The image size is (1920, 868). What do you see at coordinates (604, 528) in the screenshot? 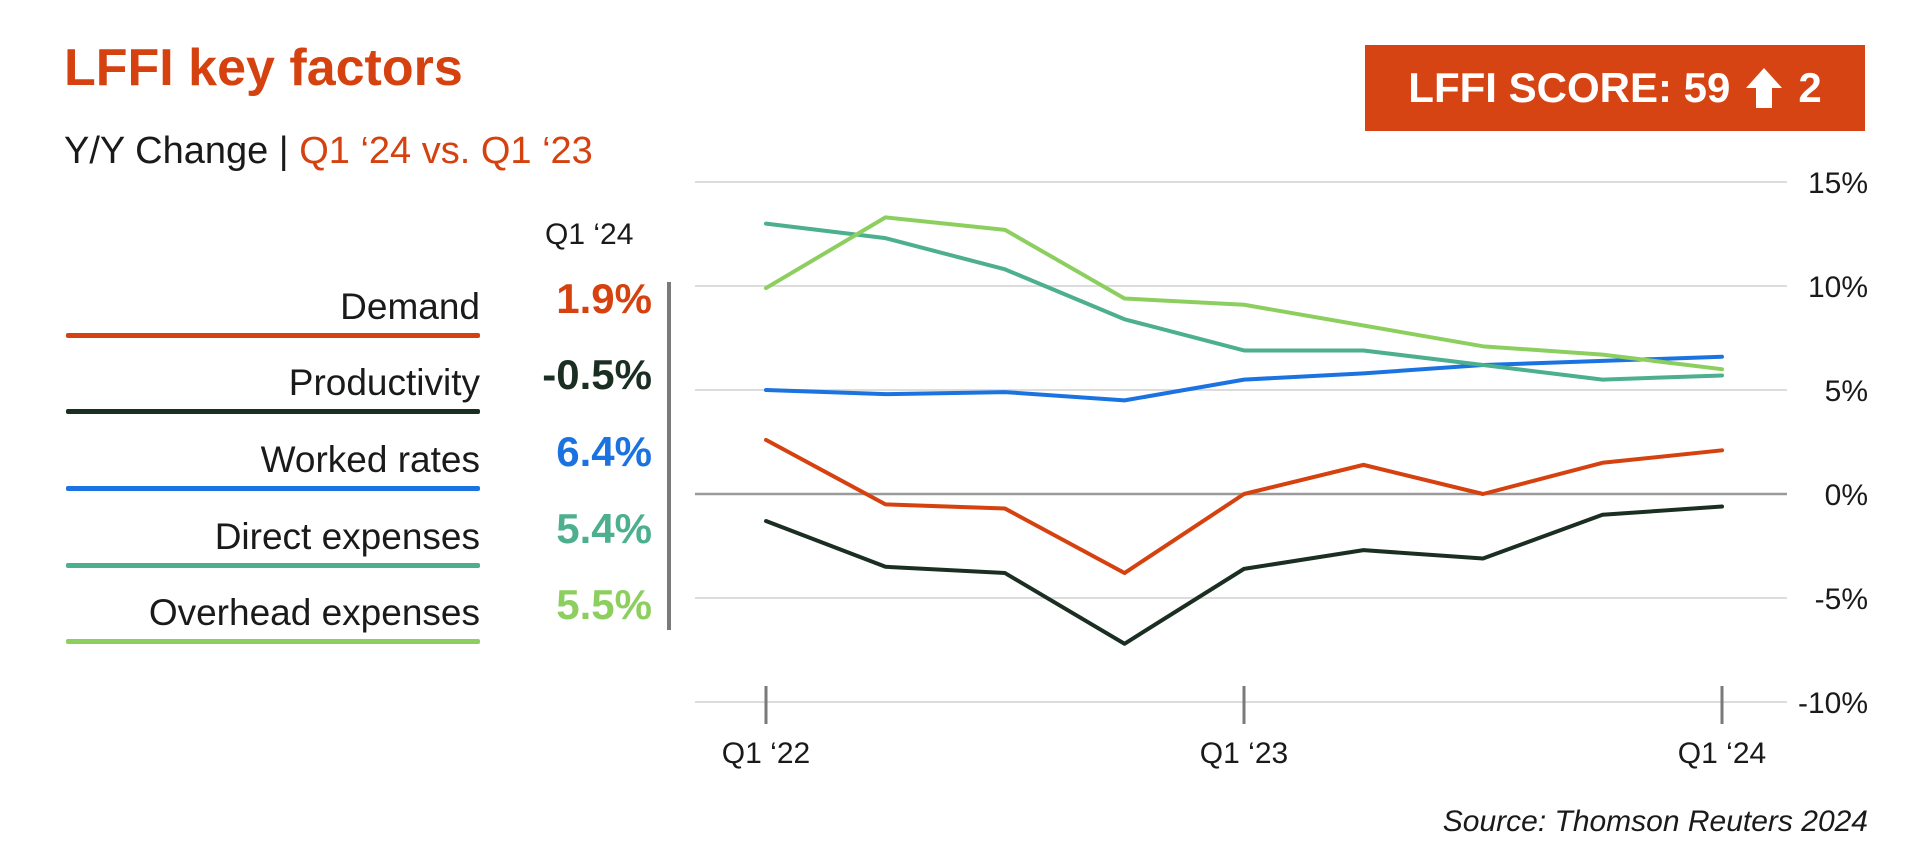
I see `factor-value: 5.4%` at bounding box center [604, 528].